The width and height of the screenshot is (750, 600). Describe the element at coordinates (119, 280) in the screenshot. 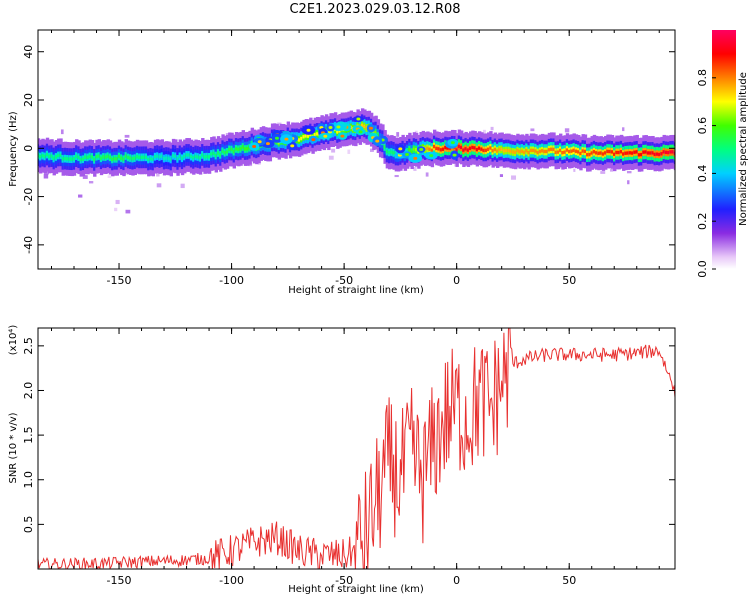

I see `x-tick-label: -150` at that location.